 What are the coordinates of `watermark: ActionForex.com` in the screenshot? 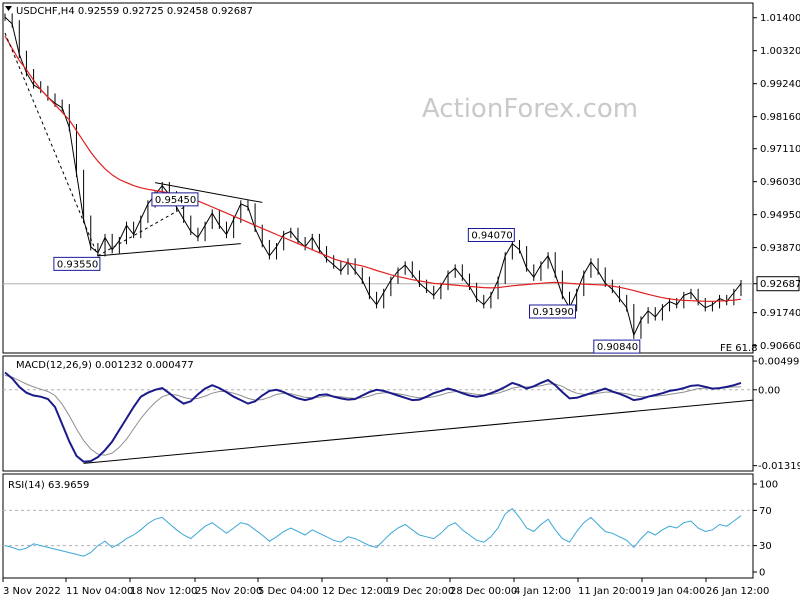 It's located at (530, 109).